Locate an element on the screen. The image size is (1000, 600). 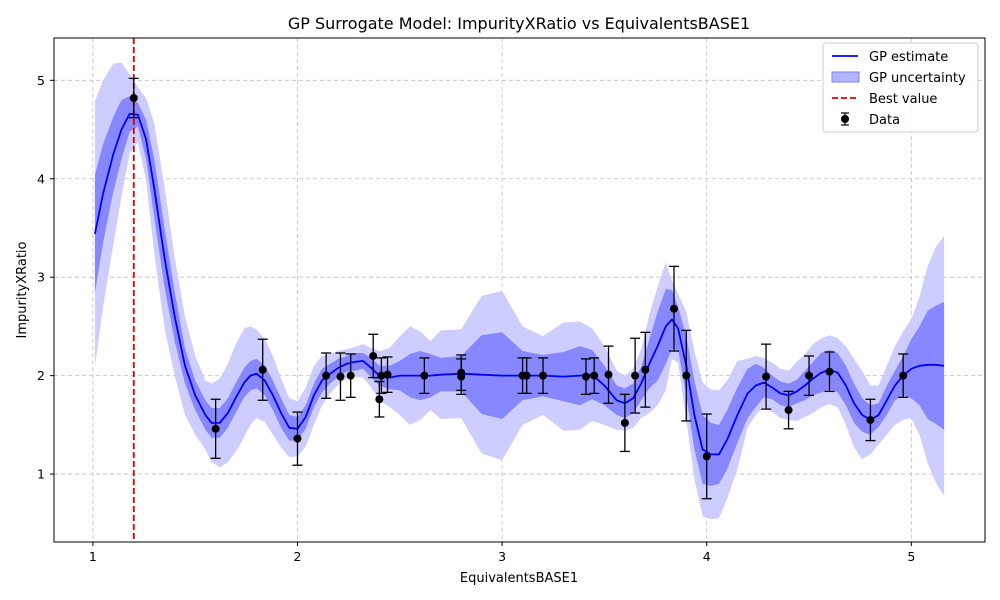
x-tick-label: 3 is located at coordinates (502, 556).